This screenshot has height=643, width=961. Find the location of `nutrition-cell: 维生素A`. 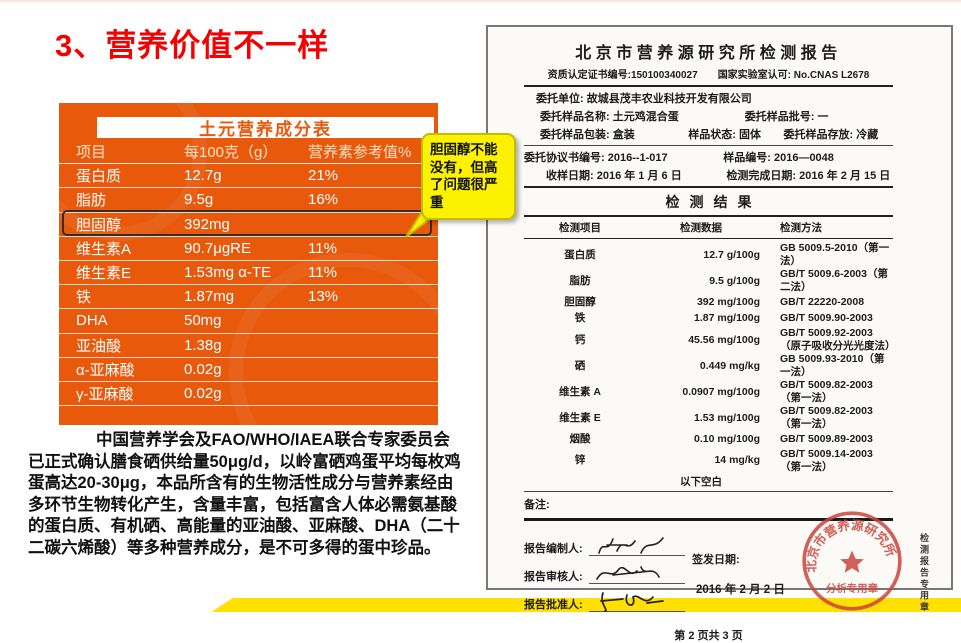

nutrition-cell: 维生素A is located at coordinates (104, 249).